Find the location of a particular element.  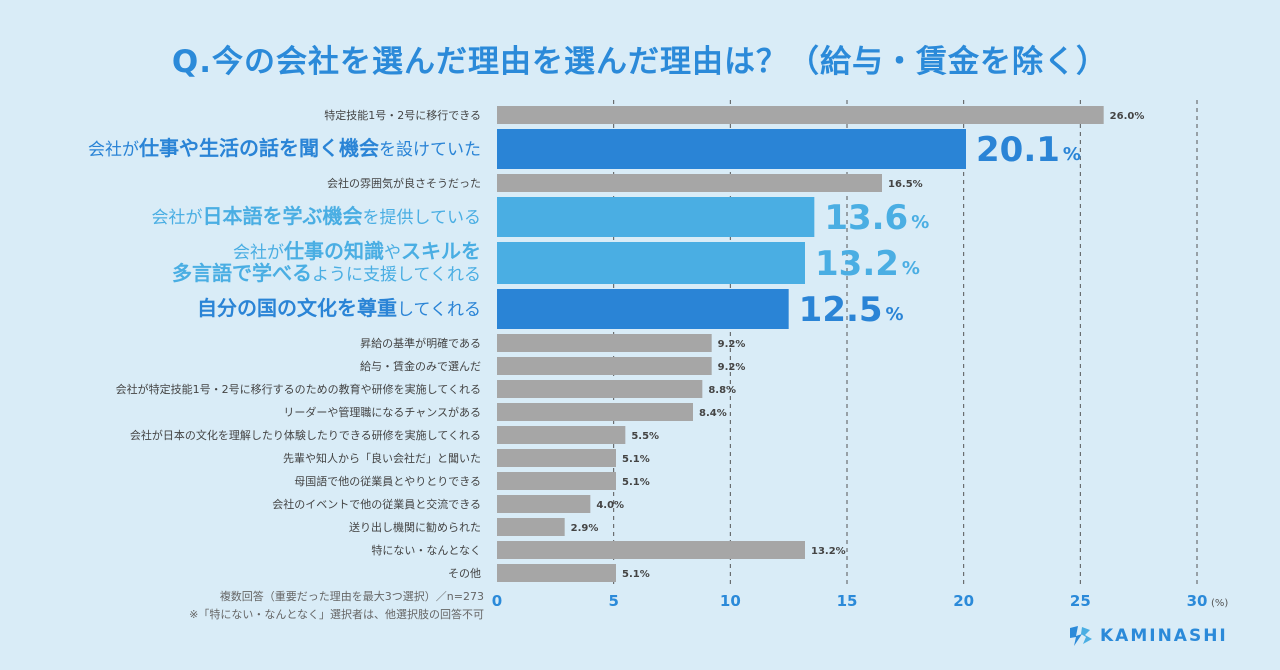

value-label-9: 8.4% is located at coordinates (713, 413).